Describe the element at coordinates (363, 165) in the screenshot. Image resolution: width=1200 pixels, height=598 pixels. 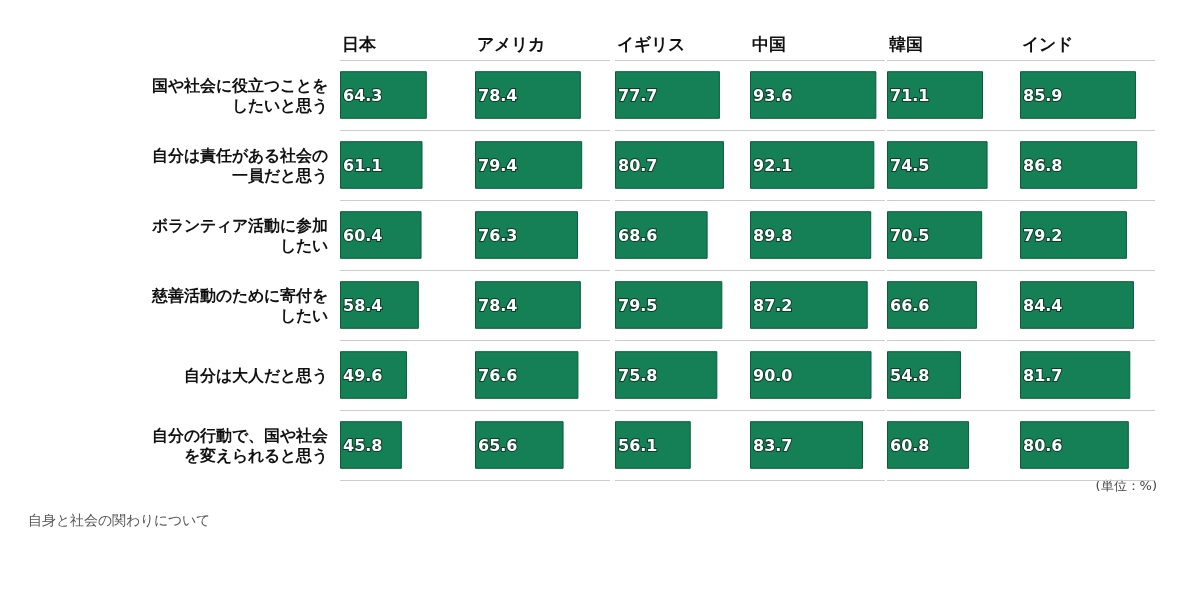
I see `data-label: 61.1` at that location.